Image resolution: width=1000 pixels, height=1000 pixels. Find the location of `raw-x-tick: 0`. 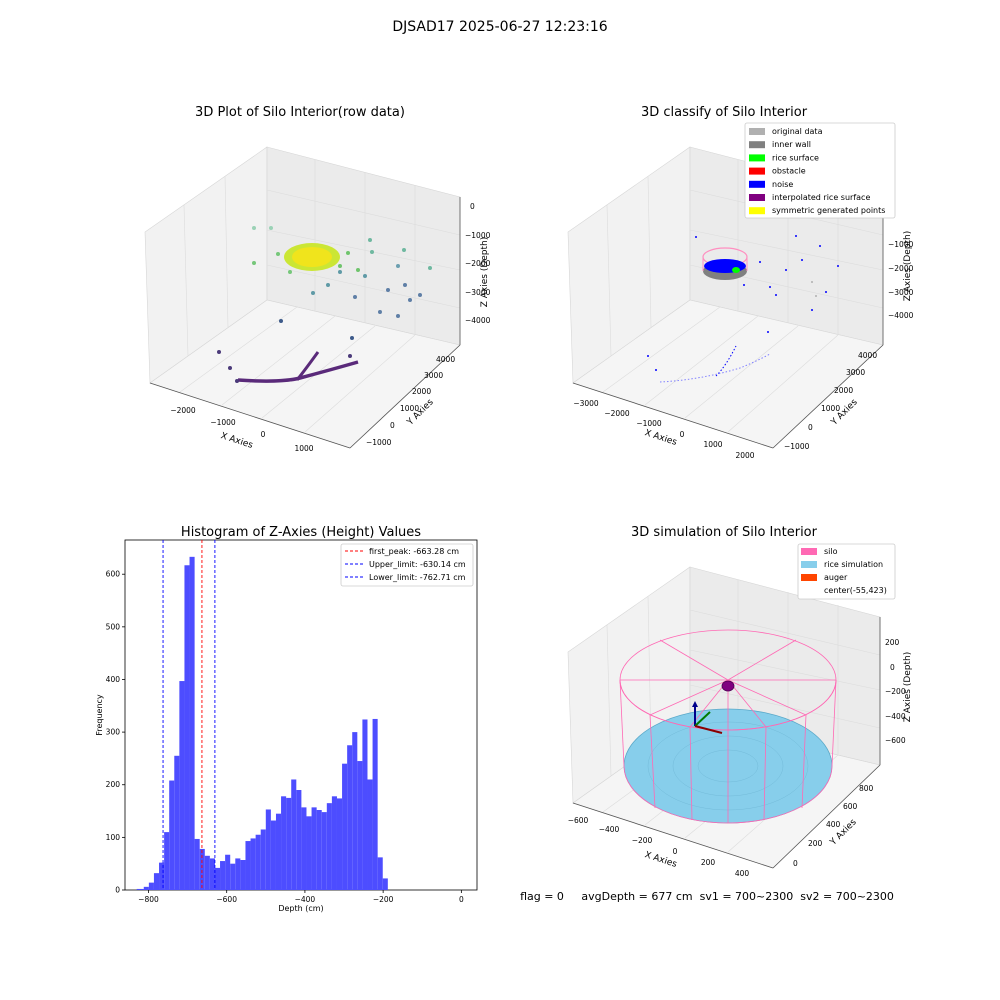

raw-x-tick: 0 is located at coordinates (263, 434).